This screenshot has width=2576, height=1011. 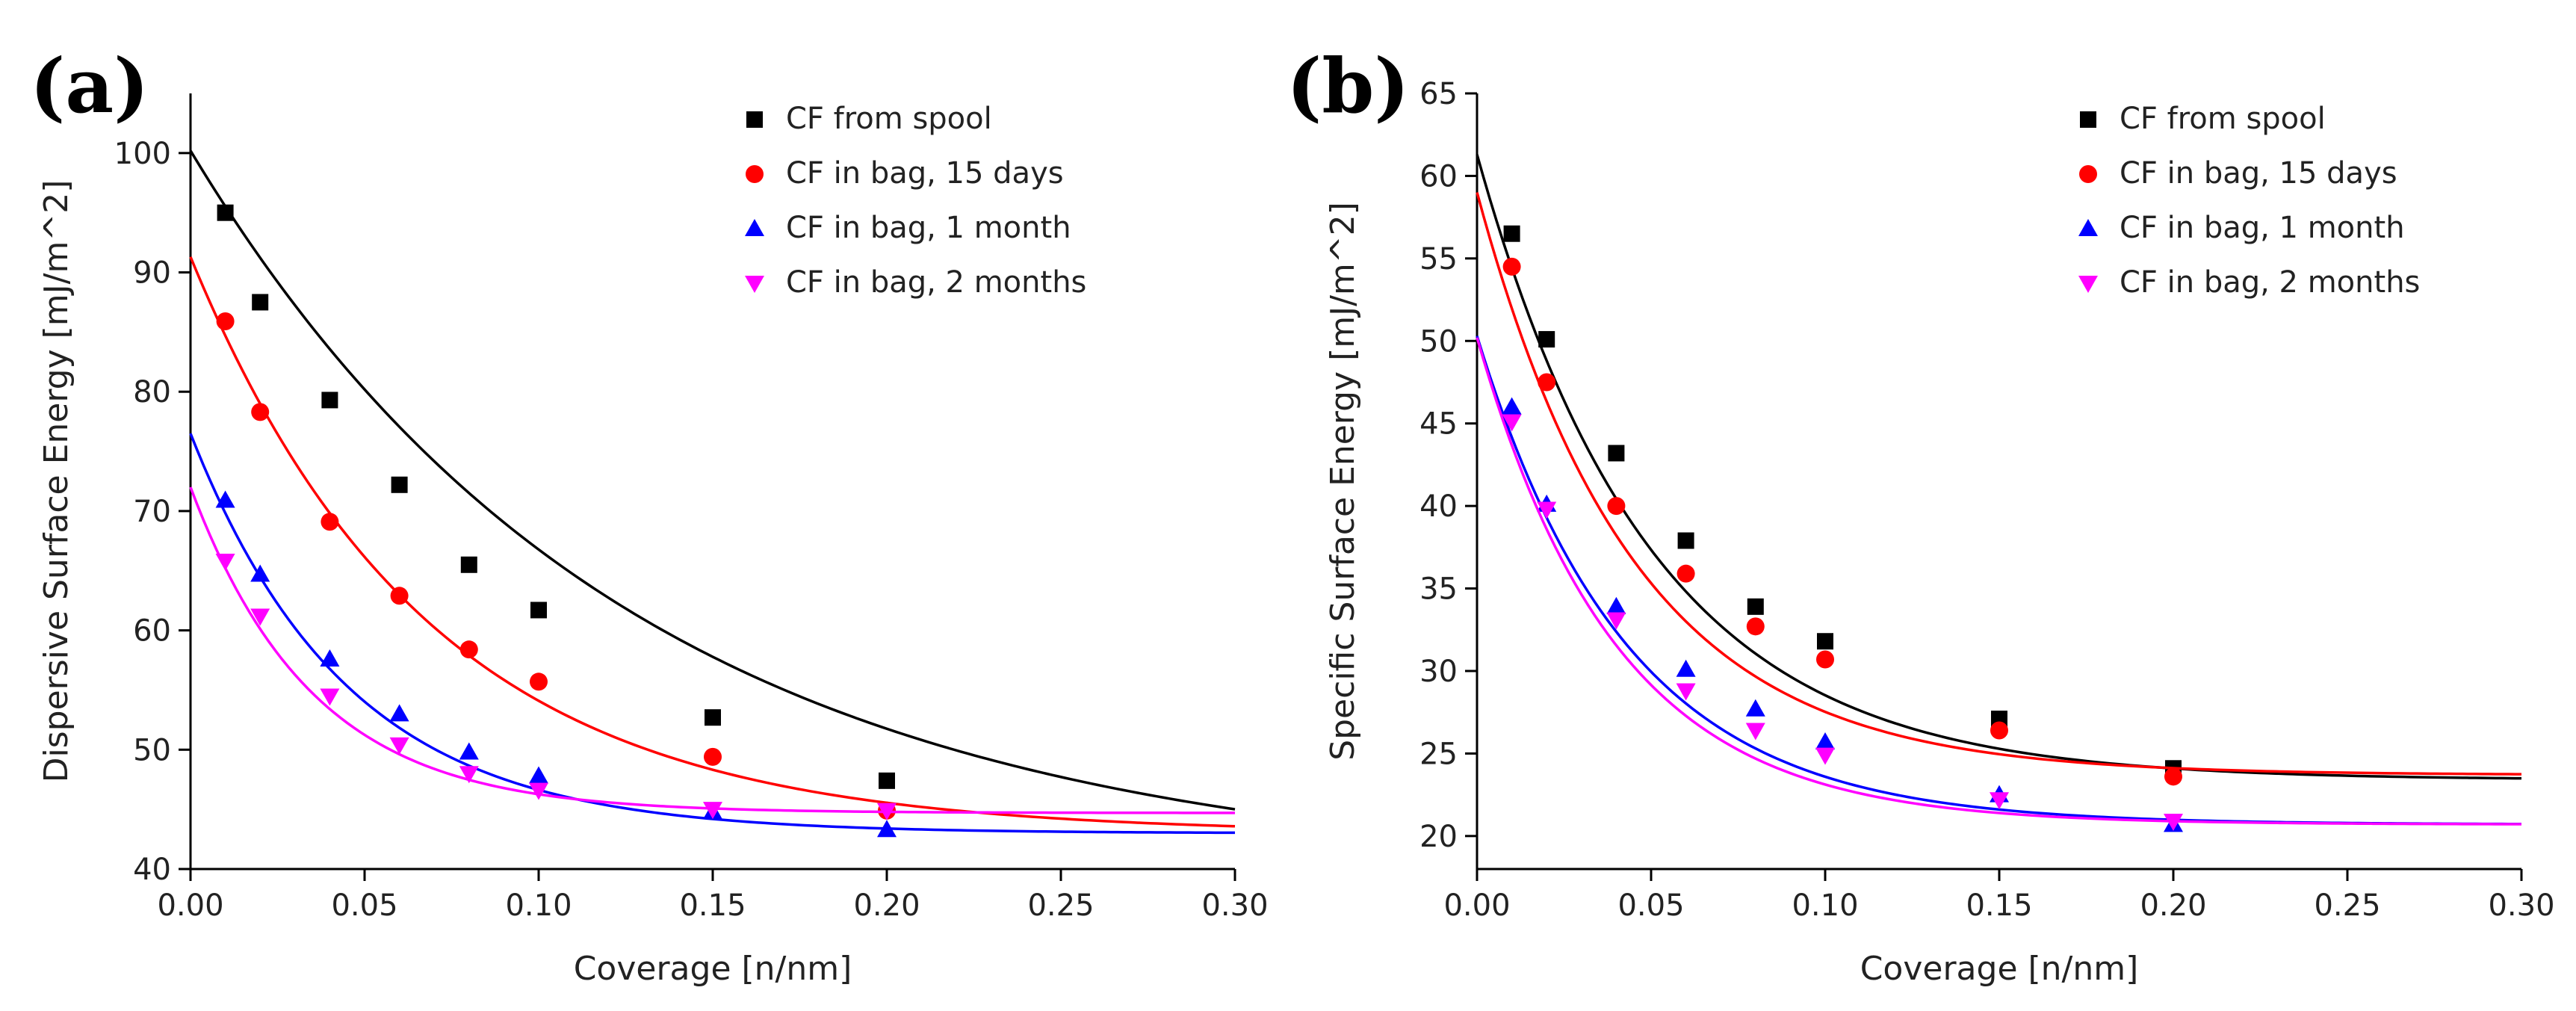 I want to click on x-tick-label: 0.05, so click(x=364, y=905).